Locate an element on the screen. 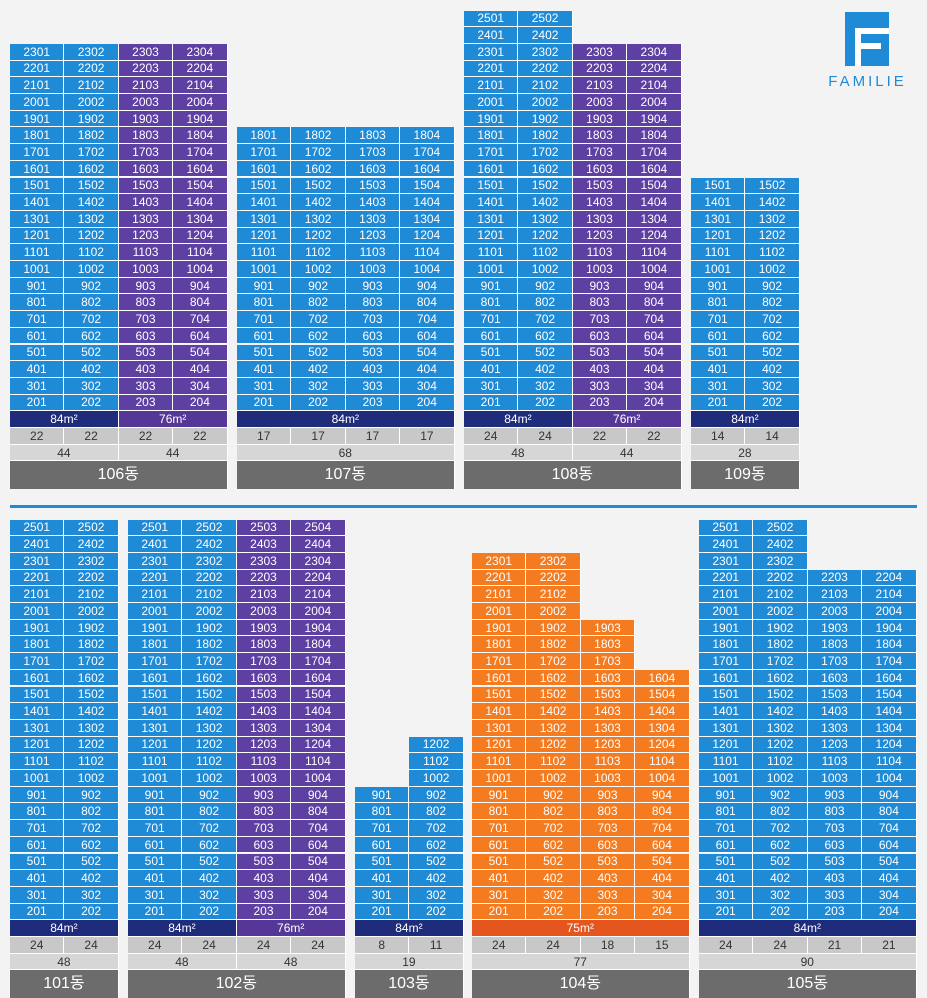 The image size is (927, 998). unit-cell: 902 is located at coordinates (545, 286).